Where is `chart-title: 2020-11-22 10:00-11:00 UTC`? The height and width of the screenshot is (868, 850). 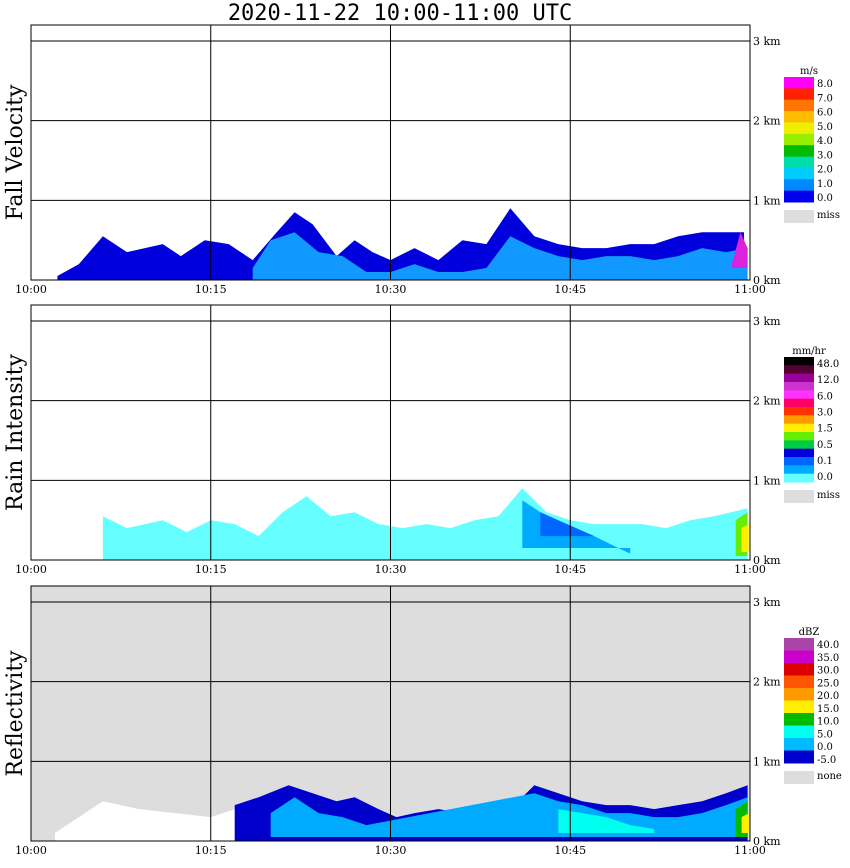 chart-title: 2020-11-22 10:00-11:00 UTC is located at coordinates (400, 13).